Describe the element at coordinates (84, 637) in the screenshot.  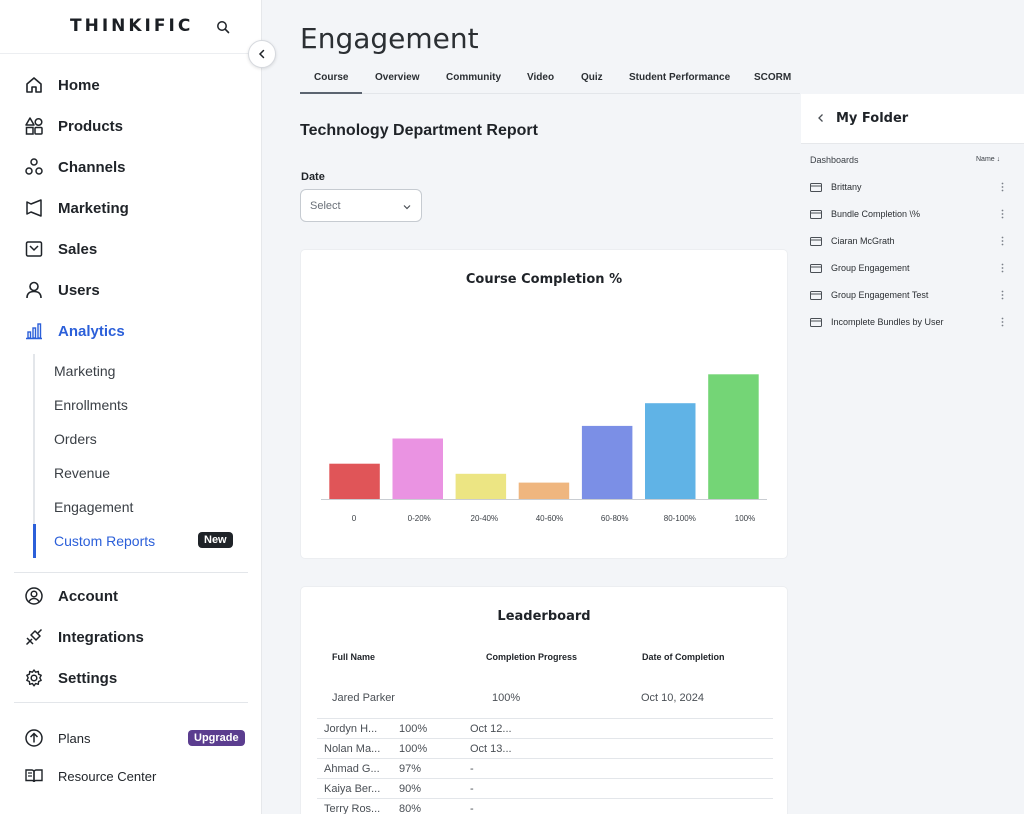
I see `nav-integrations: Integrations` at that location.